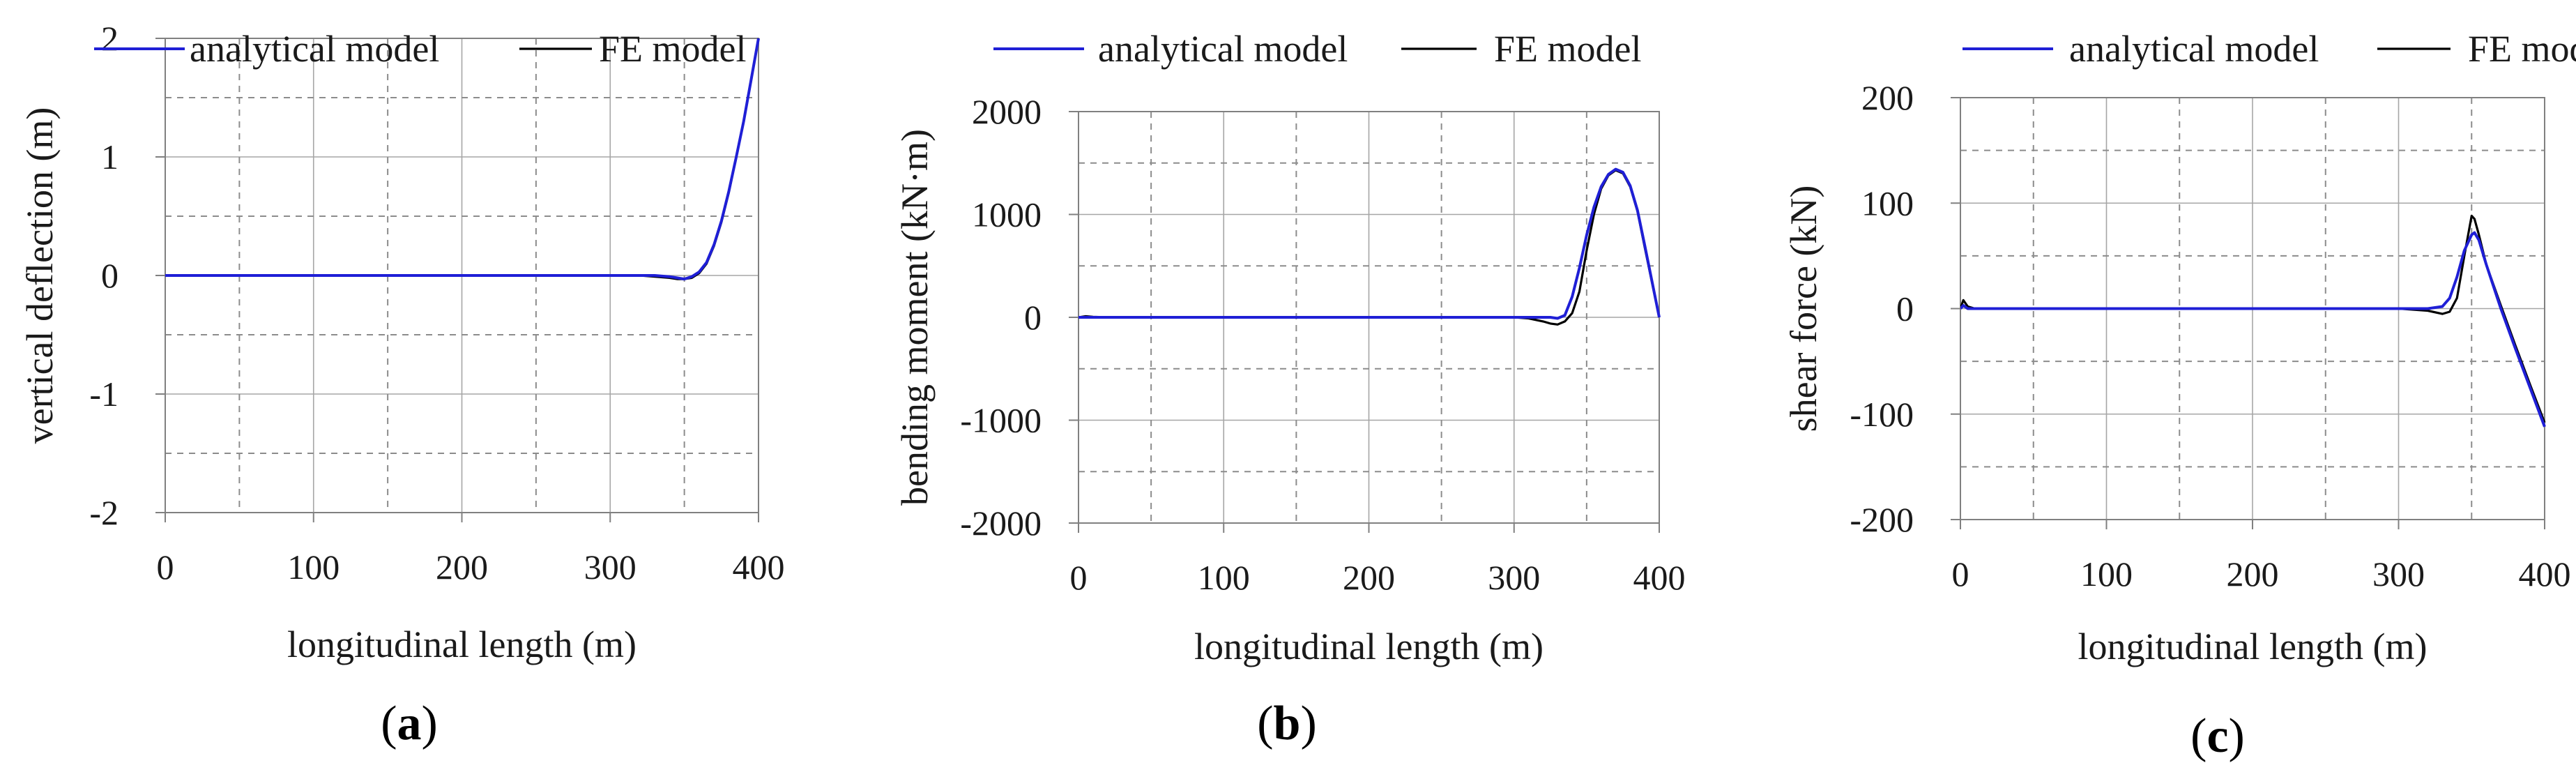 This screenshot has width=2576, height=779. Describe the element at coordinates (1007, 112) in the screenshot. I see `y-tick-label: 2000` at that location.